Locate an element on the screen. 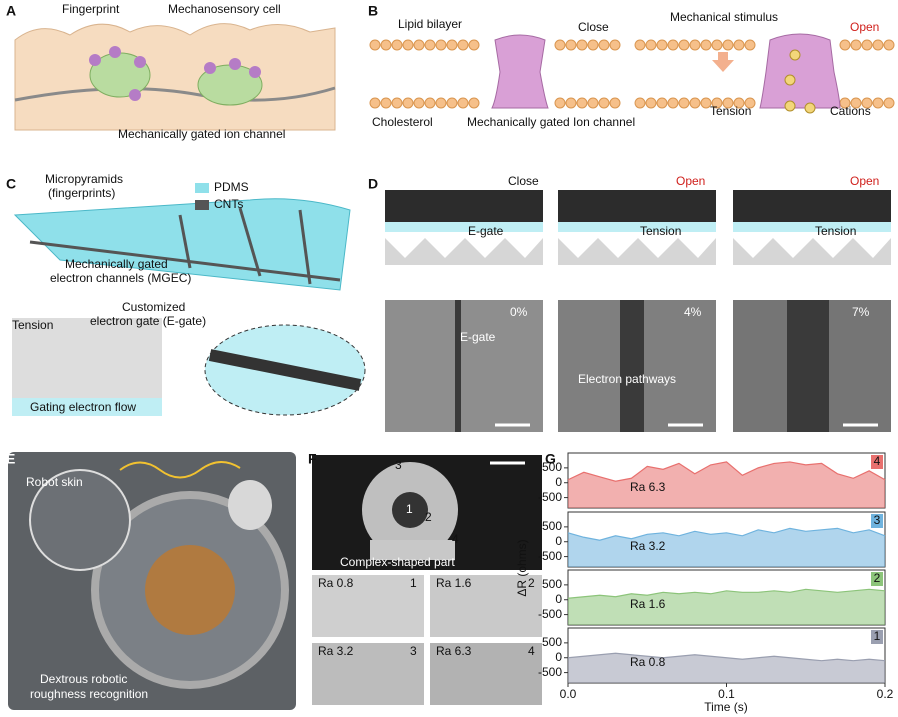 Image resolution: width=898 pixels, height=717 pixels. part-hole is located at coordinates (410, 510).